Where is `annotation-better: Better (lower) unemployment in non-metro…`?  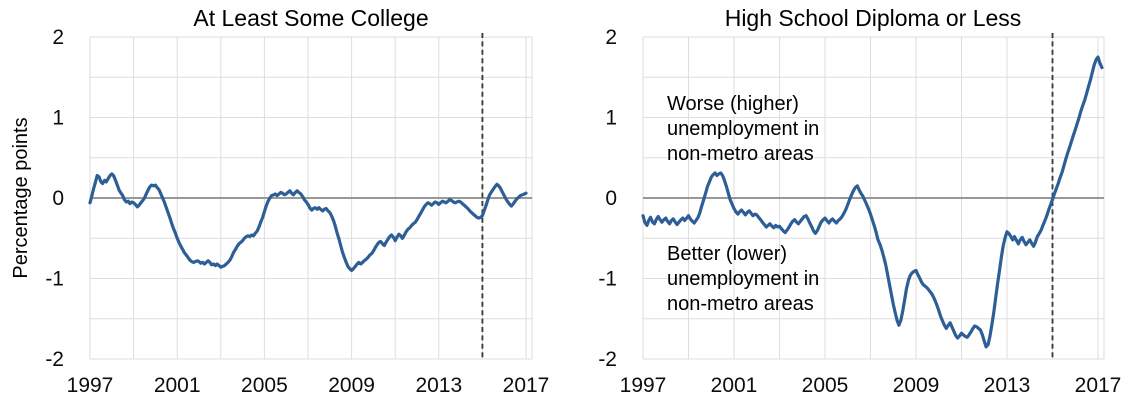 annotation-better: Better (lower) unemployment in non-metro… is located at coordinates (743, 279).